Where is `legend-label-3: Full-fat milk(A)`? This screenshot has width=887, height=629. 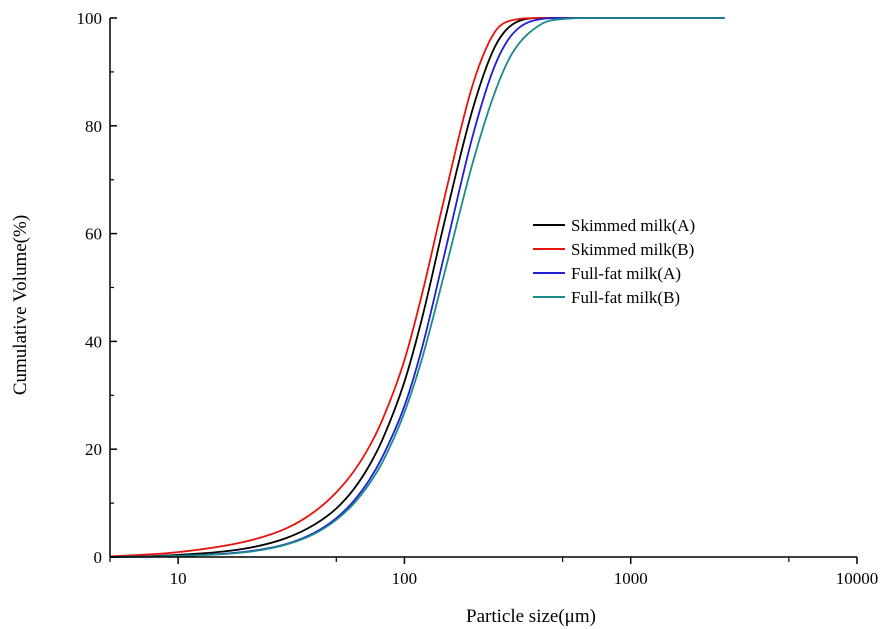 legend-label-3: Full-fat milk(A) is located at coordinates (626, 273).